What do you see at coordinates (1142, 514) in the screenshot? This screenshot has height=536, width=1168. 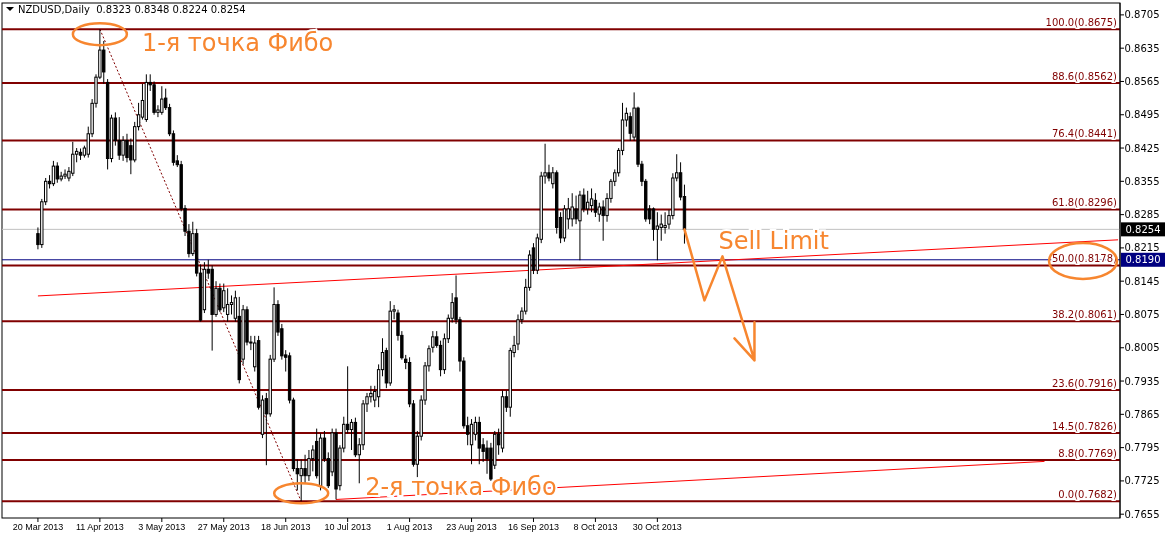 I see `y-tick-label: 0.7655` at bounding box center [1142, 514].